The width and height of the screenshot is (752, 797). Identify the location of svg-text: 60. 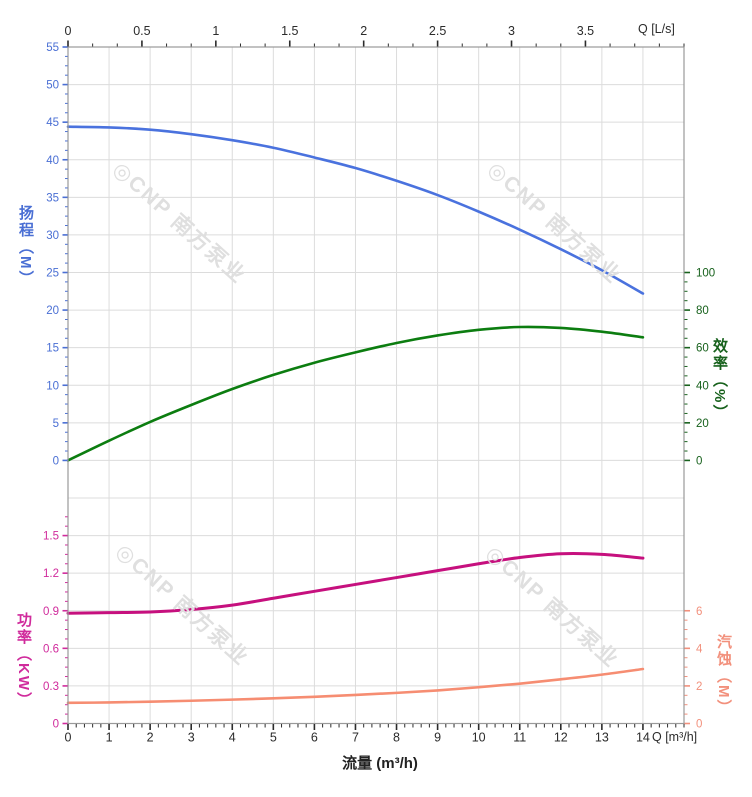
(702, 349).